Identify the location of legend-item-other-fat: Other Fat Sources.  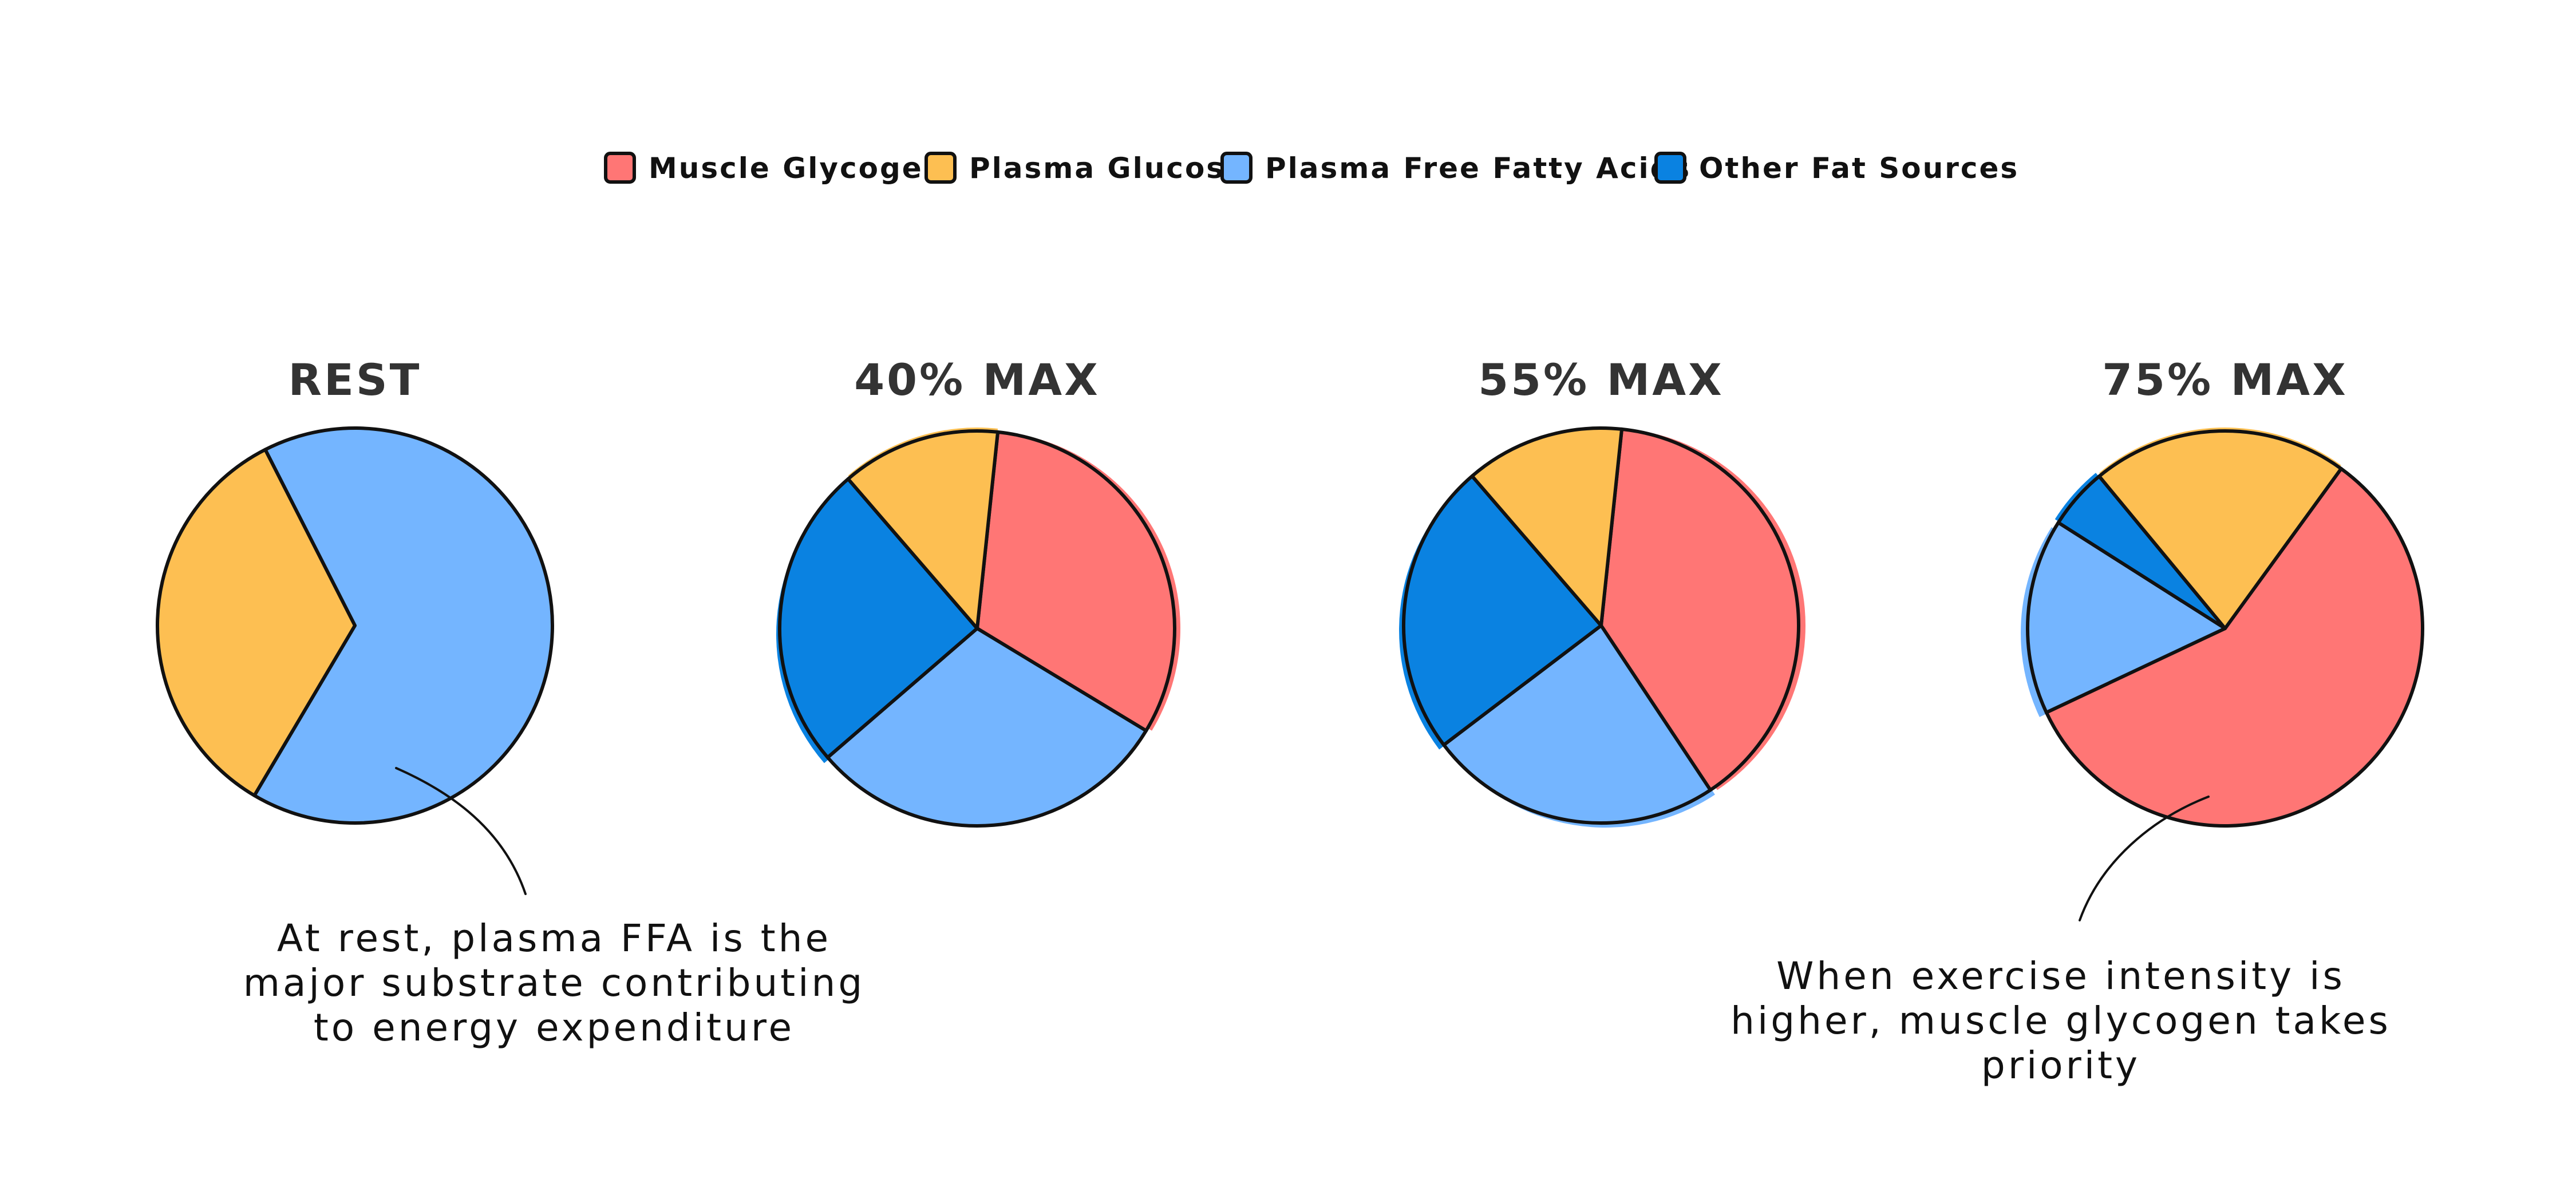
(1836, 168).